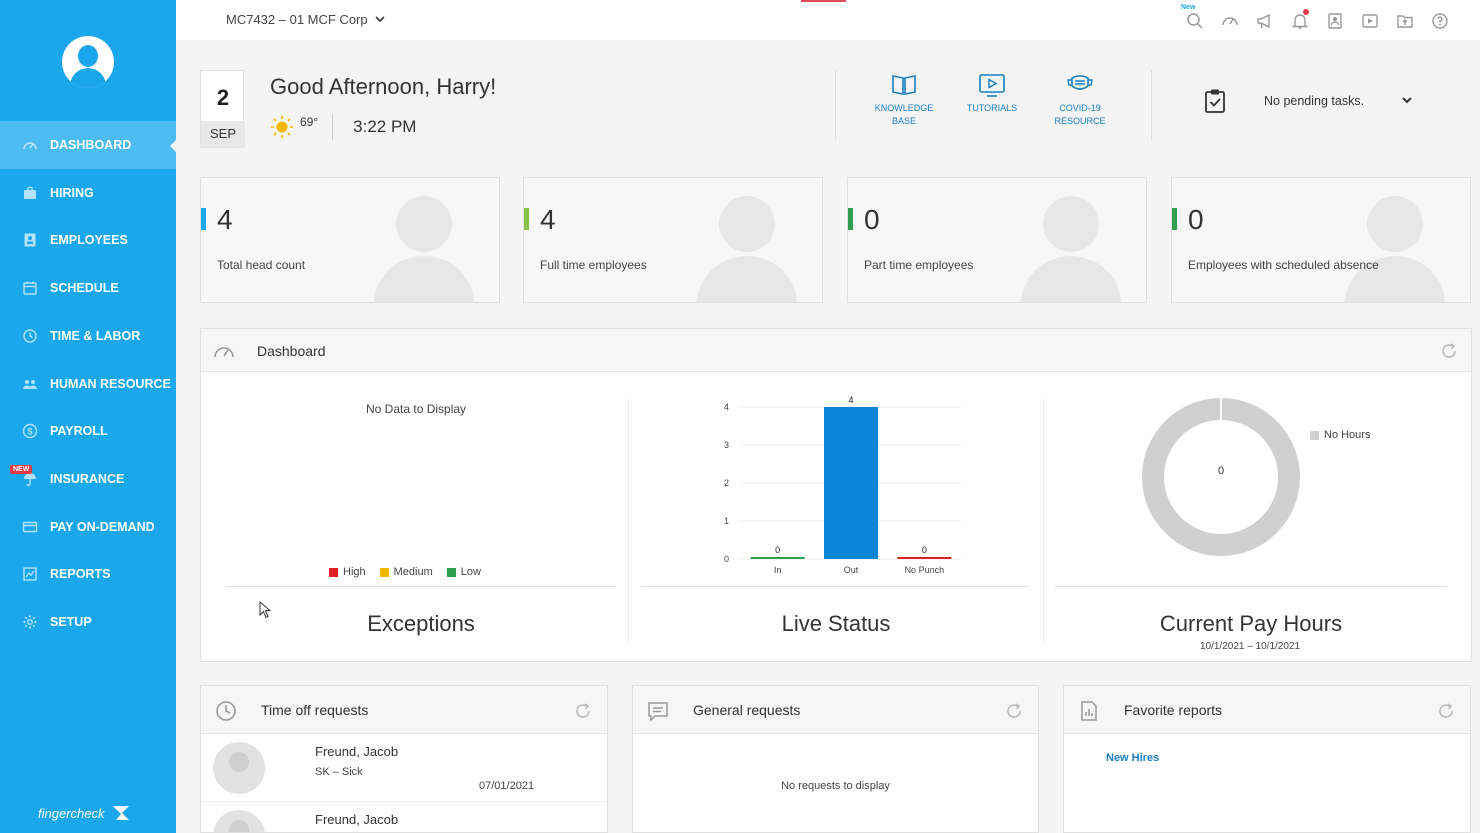  I want to click on bell-icon, so click(1300, 20).